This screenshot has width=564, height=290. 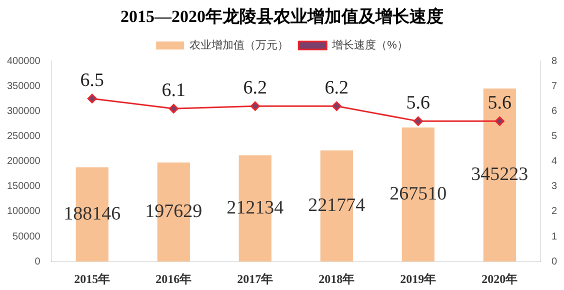 I want to click on data-label: 212134, so click(x=255, y=207).